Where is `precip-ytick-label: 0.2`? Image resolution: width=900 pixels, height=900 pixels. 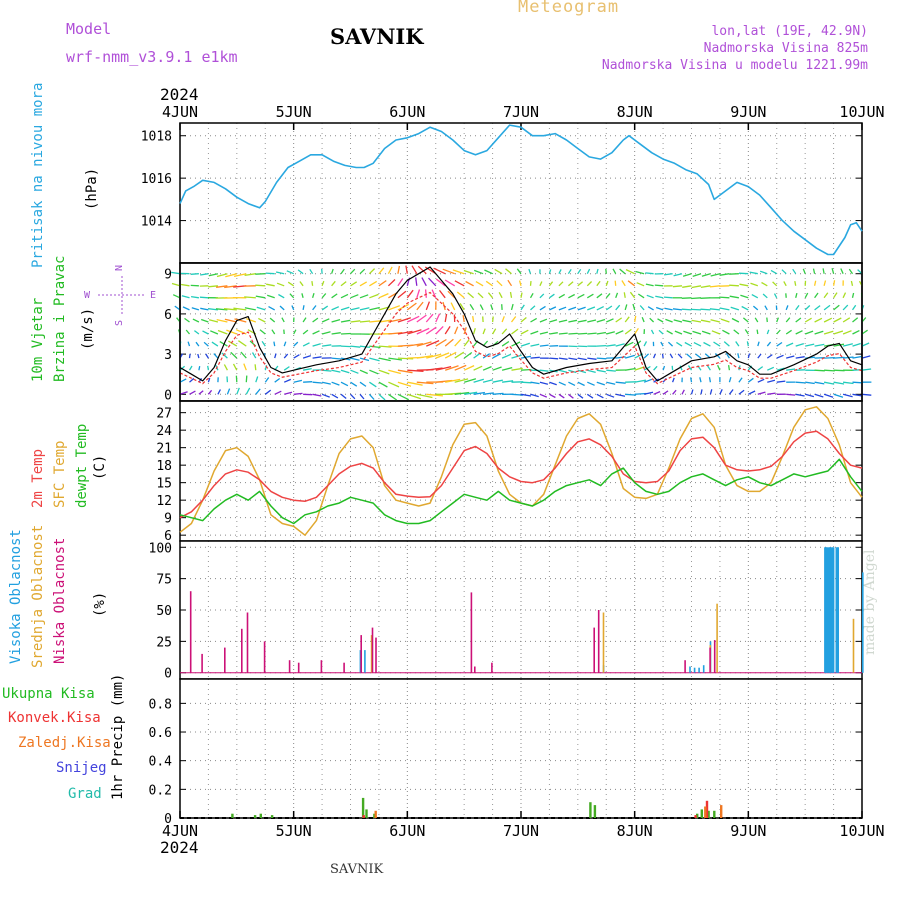
precip-ytick-label: 0.2 is located at coordinates (160, 790).